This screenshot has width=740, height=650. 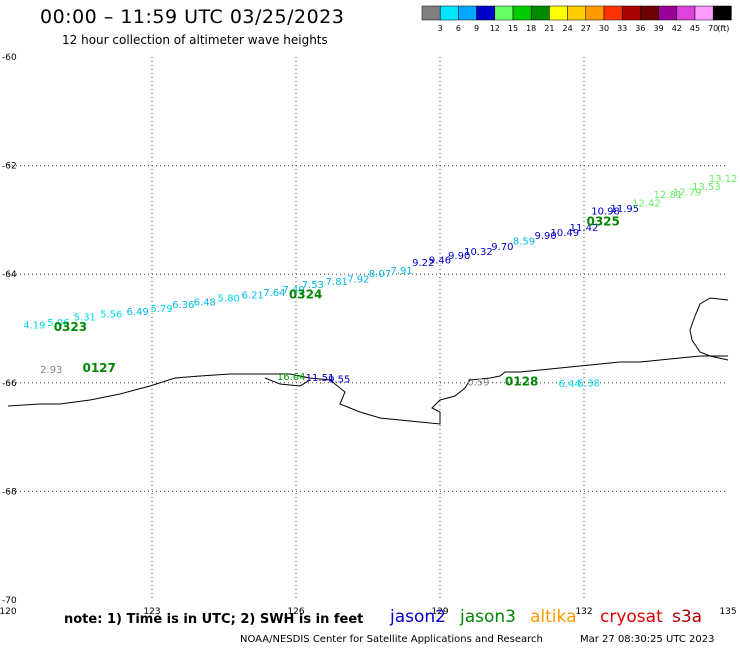 I want to click on y-tick-label: -68, so click(x=9, y=492).